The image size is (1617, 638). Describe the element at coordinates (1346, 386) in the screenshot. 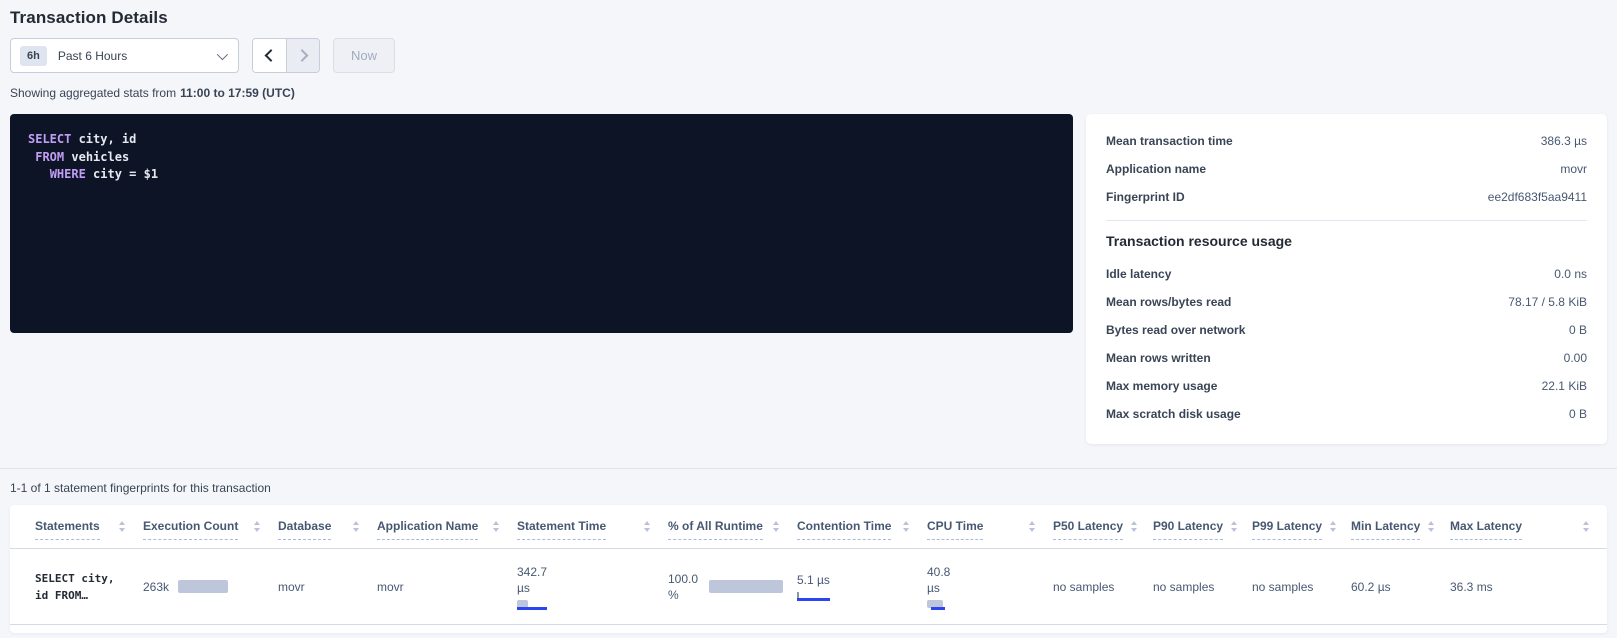

I see `resource-row: Max memory usage 22.1 KiB` at that location.